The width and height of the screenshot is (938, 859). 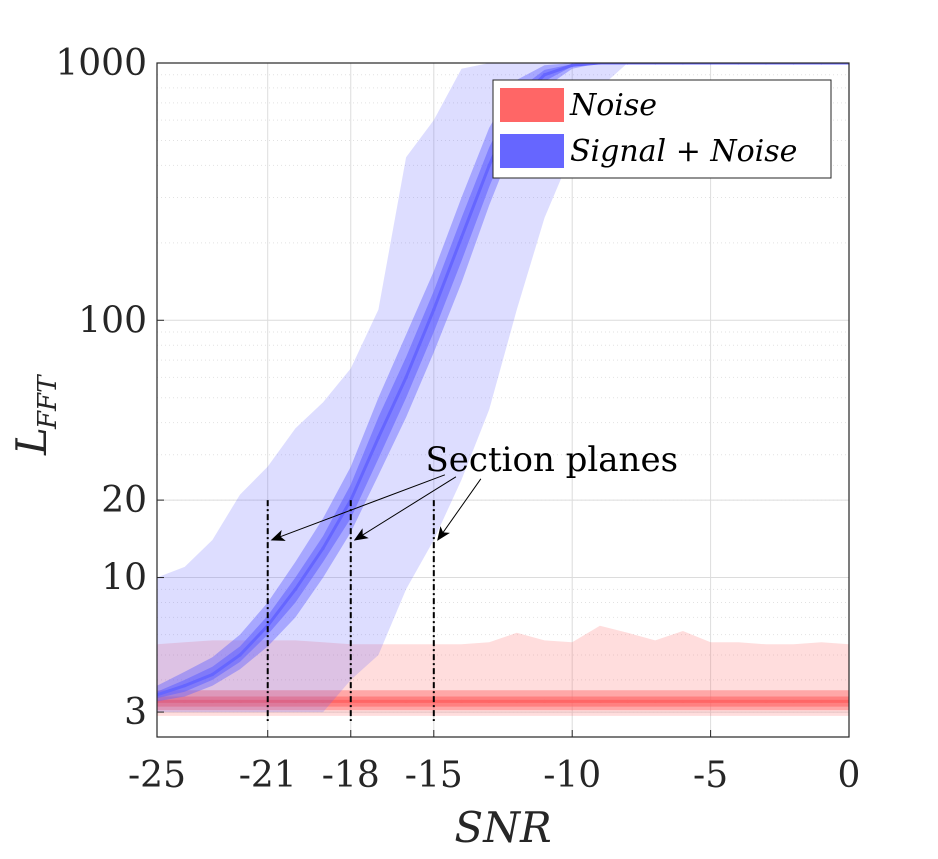 What do you see at coordinates (662, 129) in the screenshot?
I see `legend: Noise Signal + Noise` at bounding box center [662, 129].